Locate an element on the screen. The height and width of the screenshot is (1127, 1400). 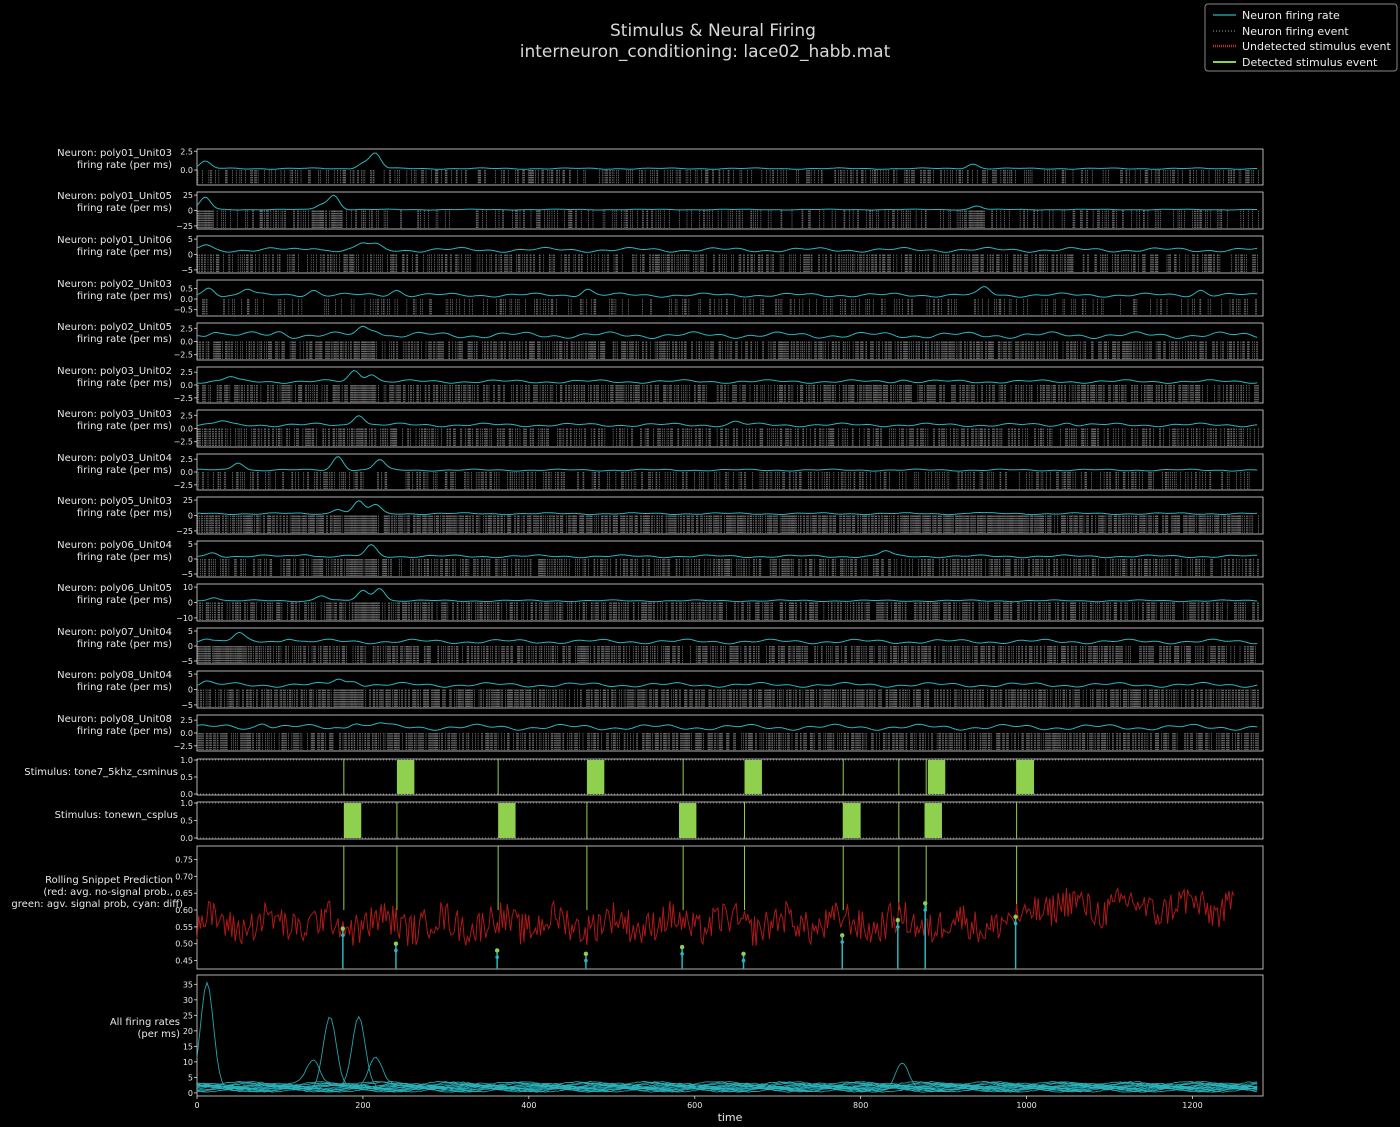
all-rates-ytick-label: 10 is located at coordinates (188, 1062).